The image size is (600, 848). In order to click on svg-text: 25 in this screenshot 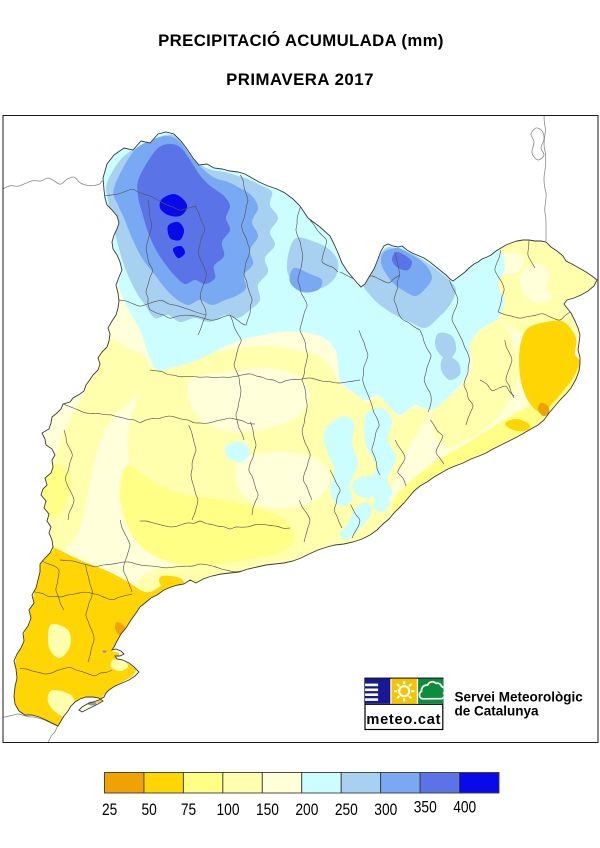, I will do `click(109, 809)`.